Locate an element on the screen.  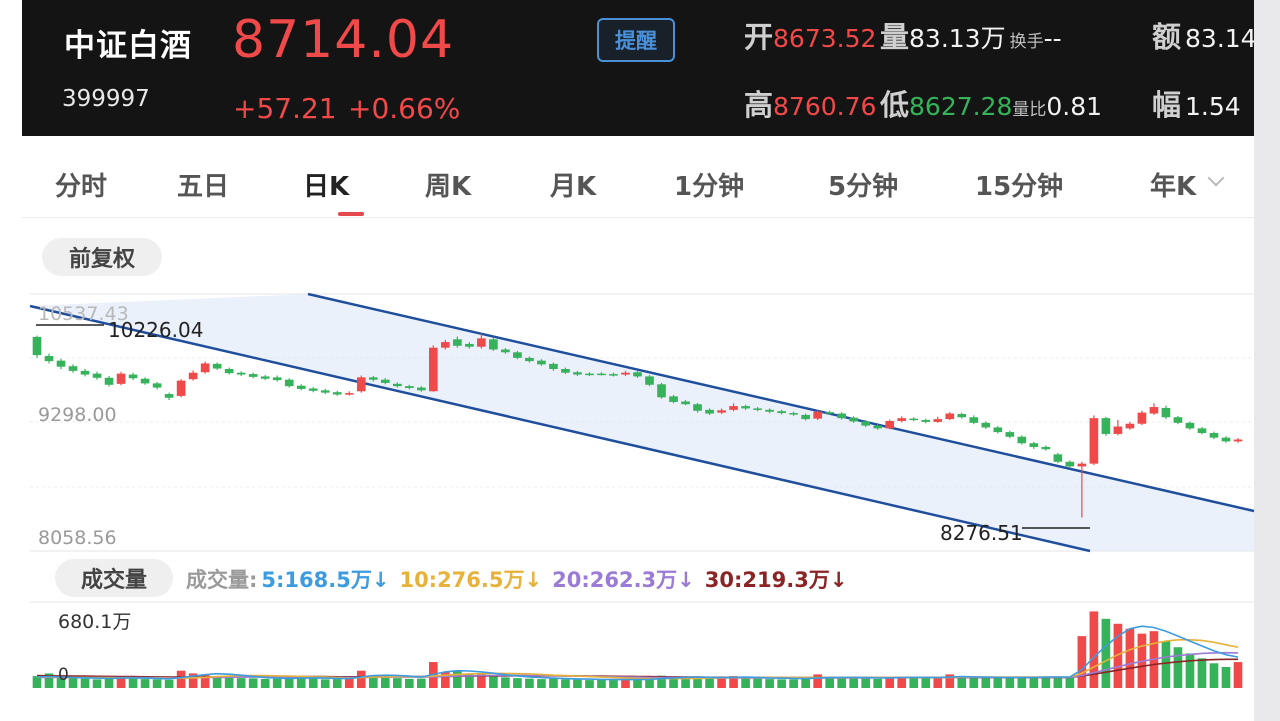
index-code: 399997 is located at coordinates (106, 99).